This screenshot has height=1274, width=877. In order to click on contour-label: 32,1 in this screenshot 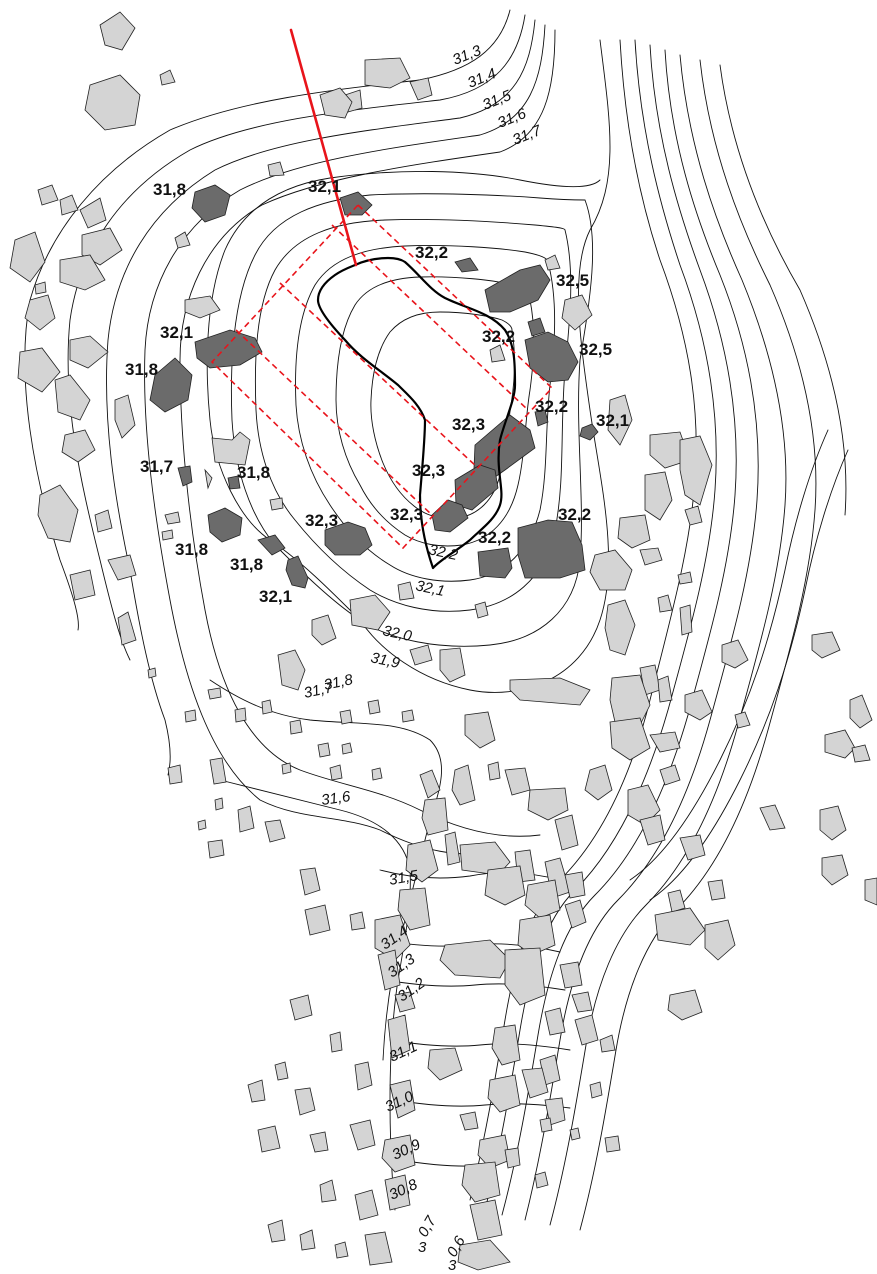, I will do `click(430, 588)`.